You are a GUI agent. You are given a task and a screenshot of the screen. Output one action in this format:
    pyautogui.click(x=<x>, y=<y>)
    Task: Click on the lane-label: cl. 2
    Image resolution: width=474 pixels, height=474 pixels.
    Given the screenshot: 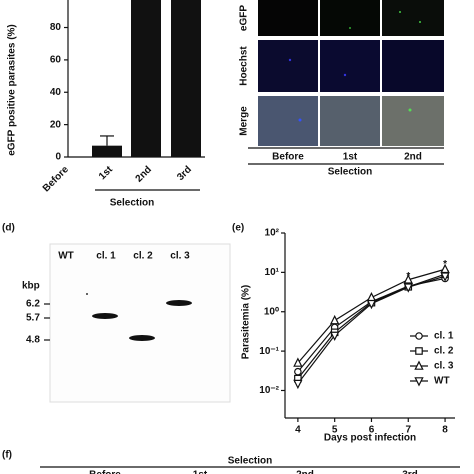 What is the action you would take?
    pyautogui.click(x=143, y=256)
    